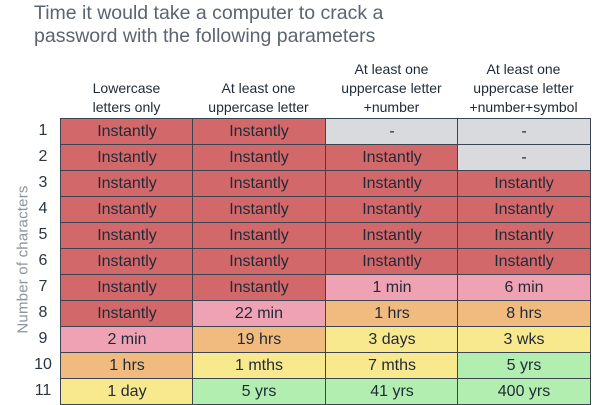 The image size is (600, 405). What do you see at coordinates (127, 391) in the screenshot?
I see `table-cell: 1 day` at bounding box center [127, 391].